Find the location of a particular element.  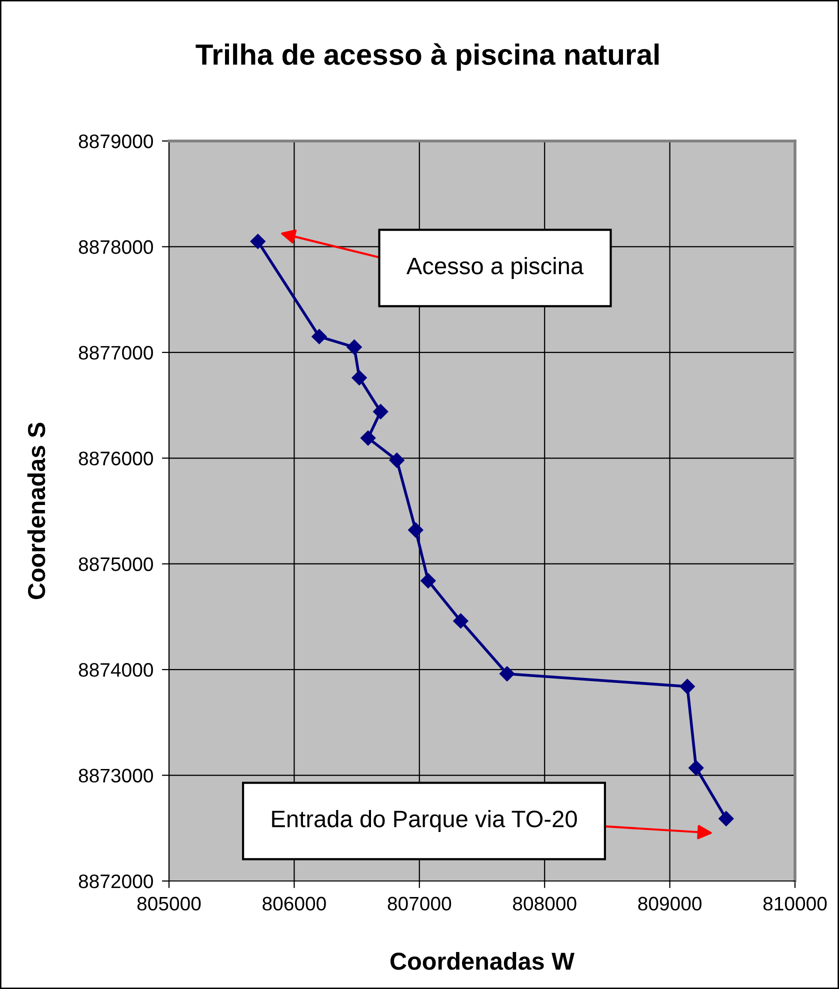

x-tick-label: 806000 is located at coordinates (294, 903).